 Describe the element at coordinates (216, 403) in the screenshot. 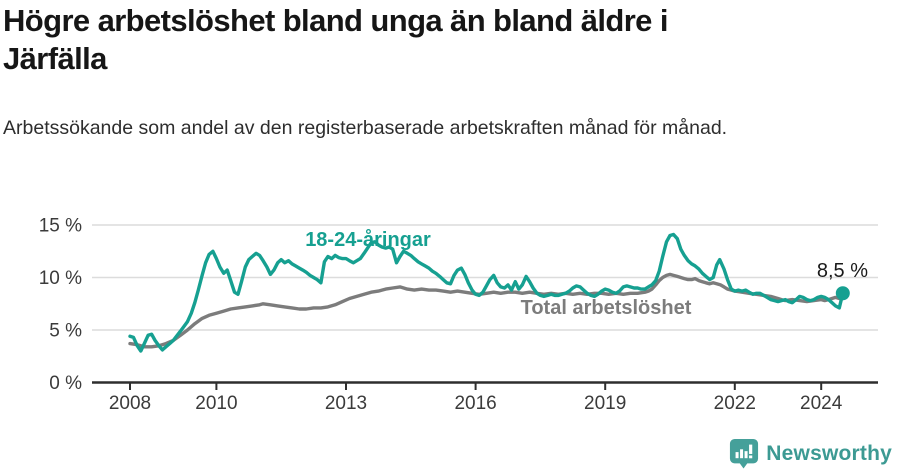

I see `x-tick-label-2010: 2010` at that location.